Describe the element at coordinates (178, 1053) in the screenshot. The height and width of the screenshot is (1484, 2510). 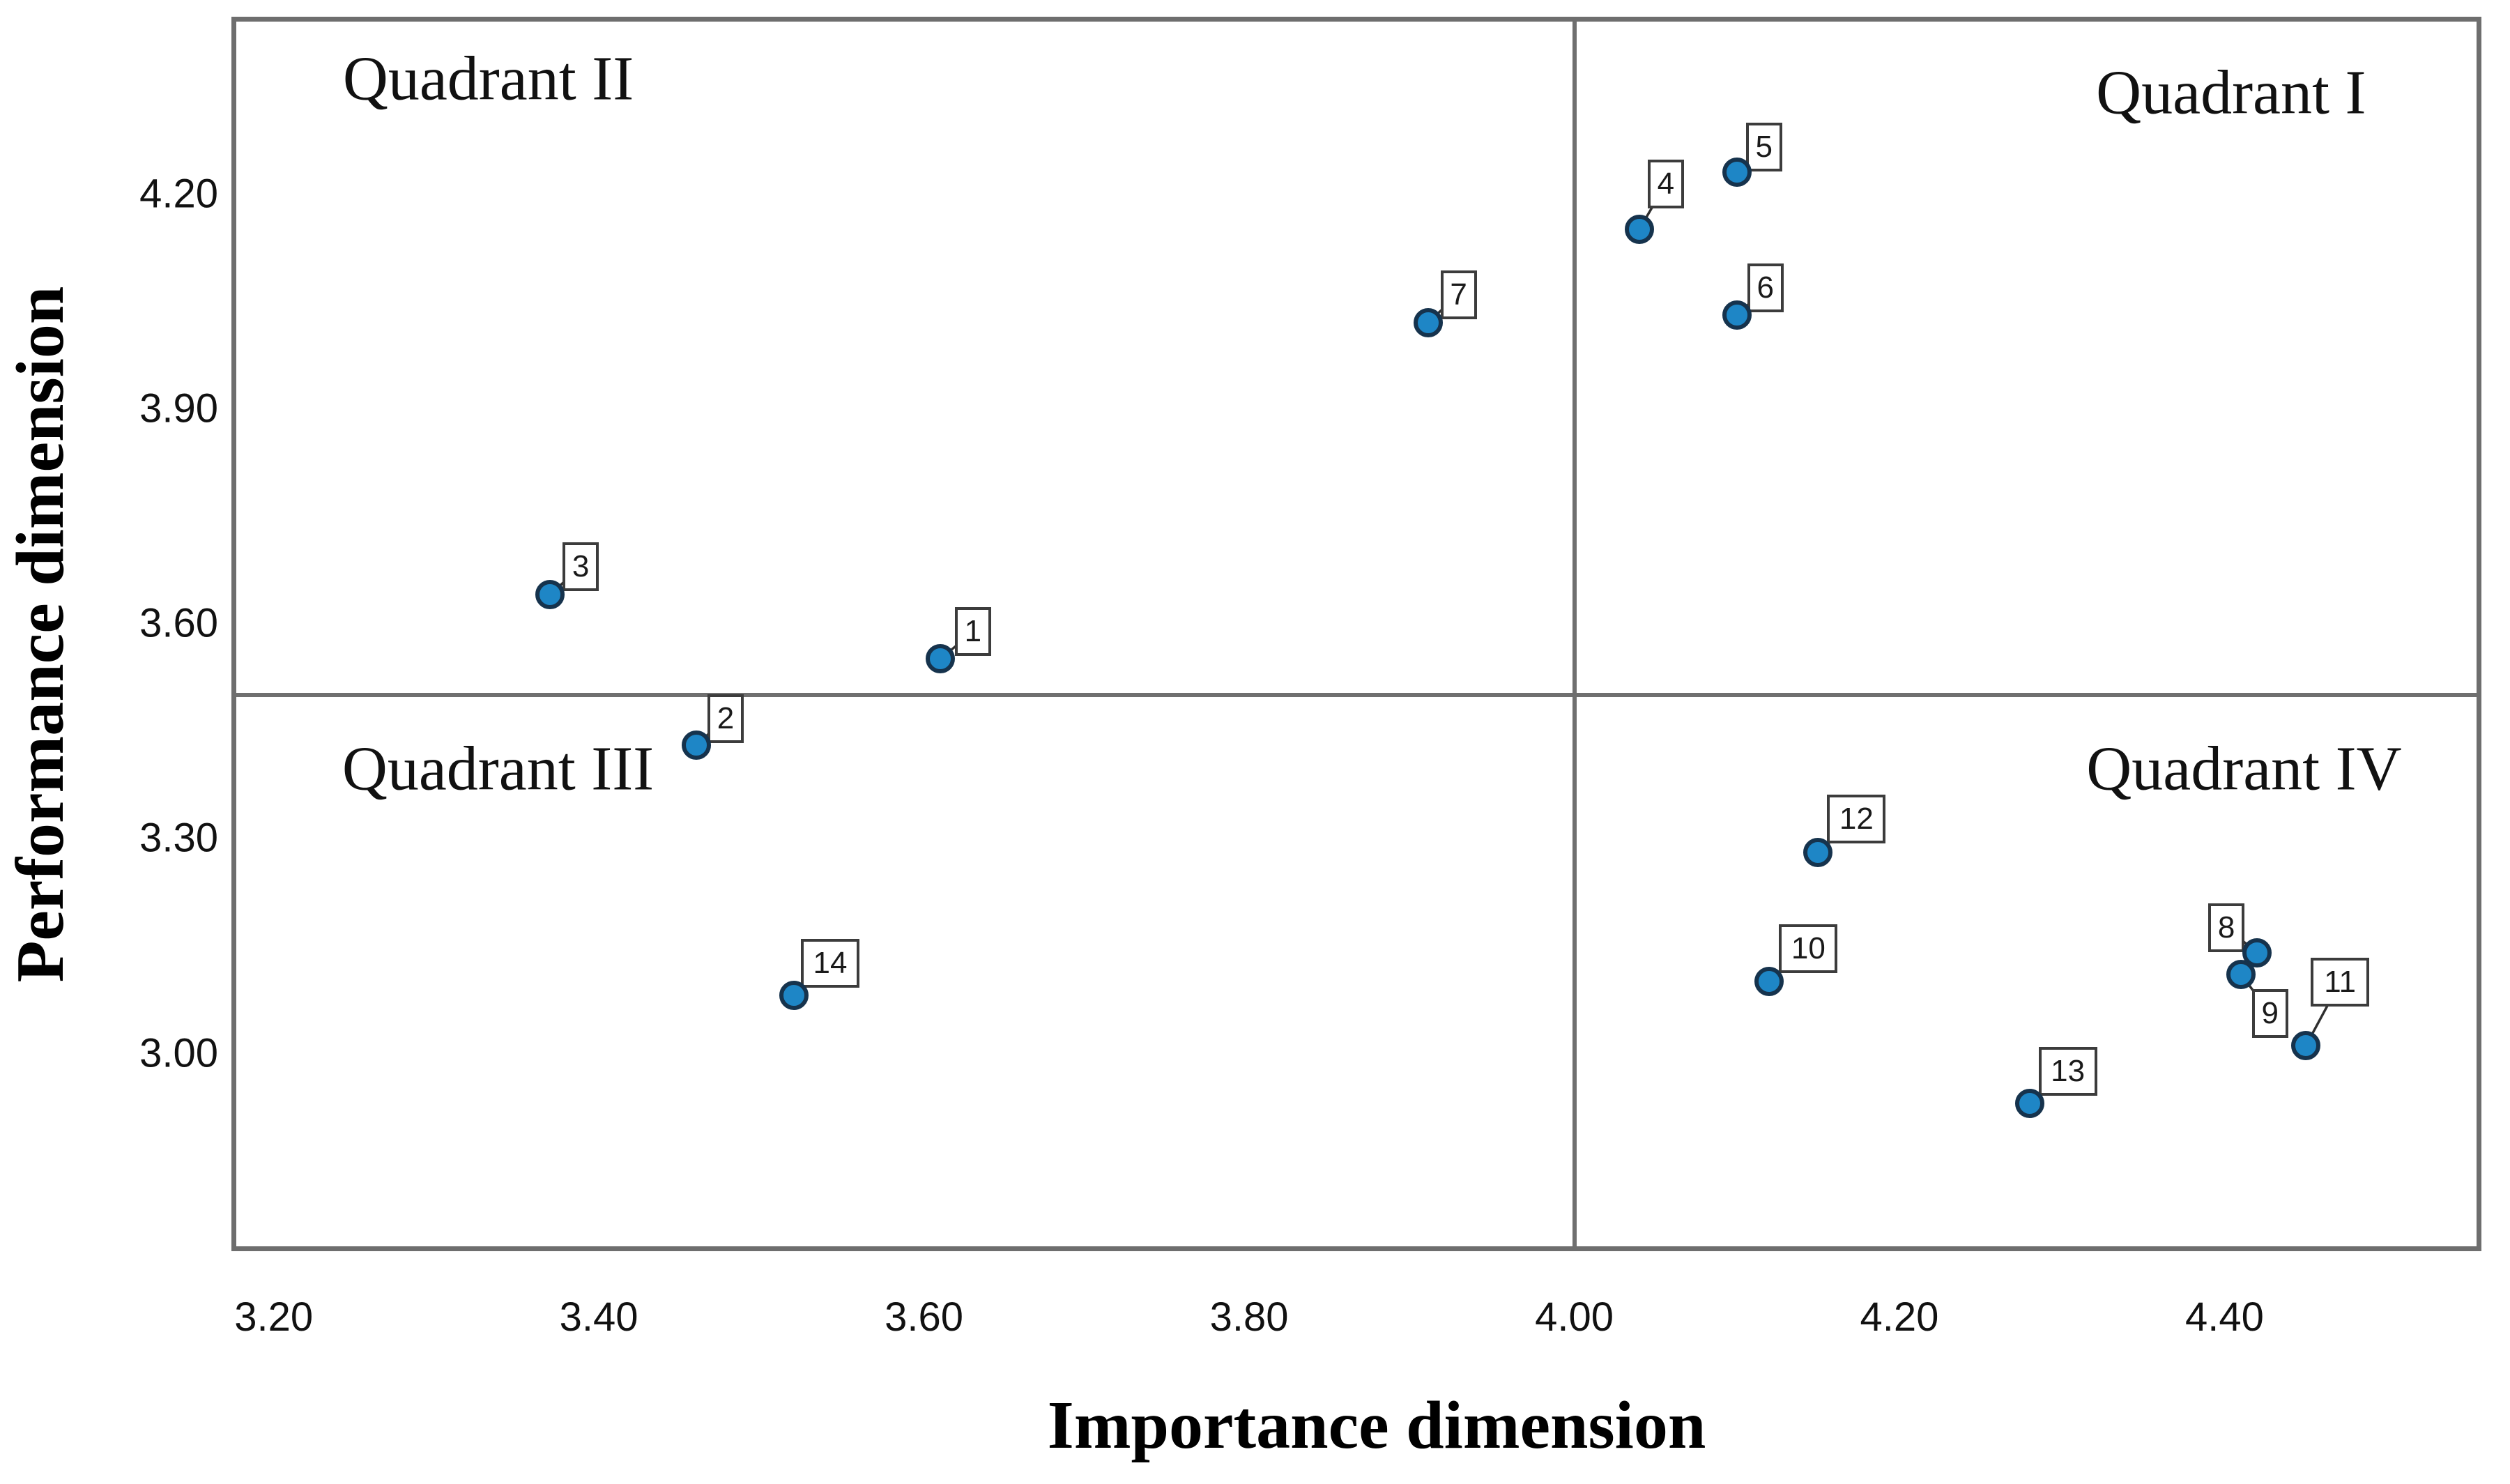
I see `y-tick-label: 3.00` at that location.